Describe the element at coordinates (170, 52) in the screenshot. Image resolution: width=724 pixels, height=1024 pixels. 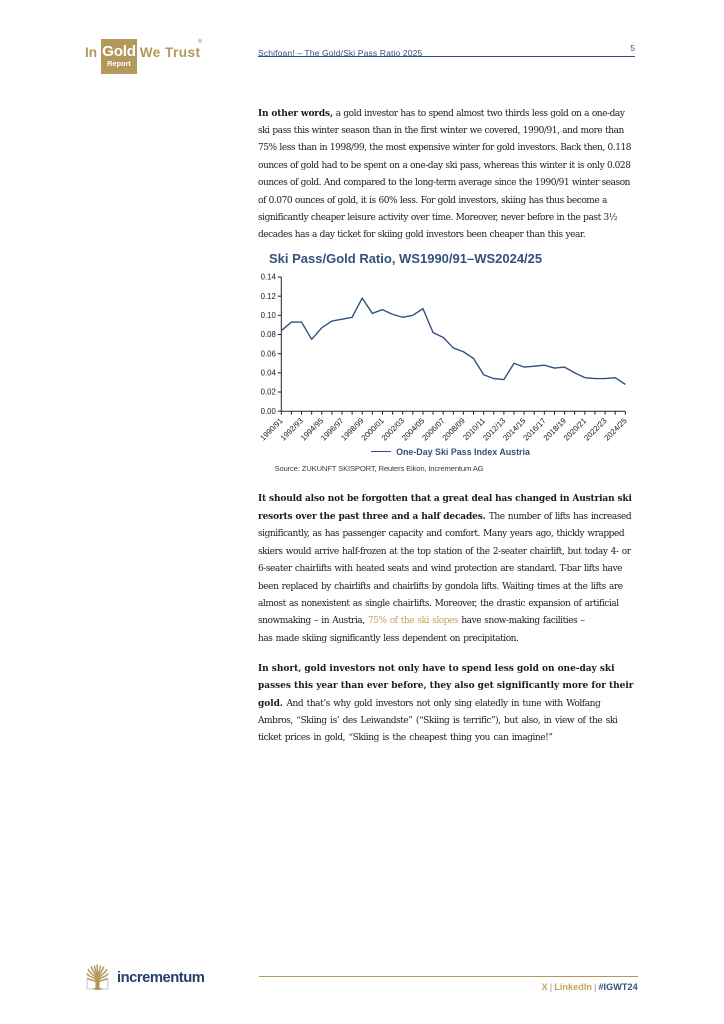
I see `logo-word-wetrust: We Trust` at that location.